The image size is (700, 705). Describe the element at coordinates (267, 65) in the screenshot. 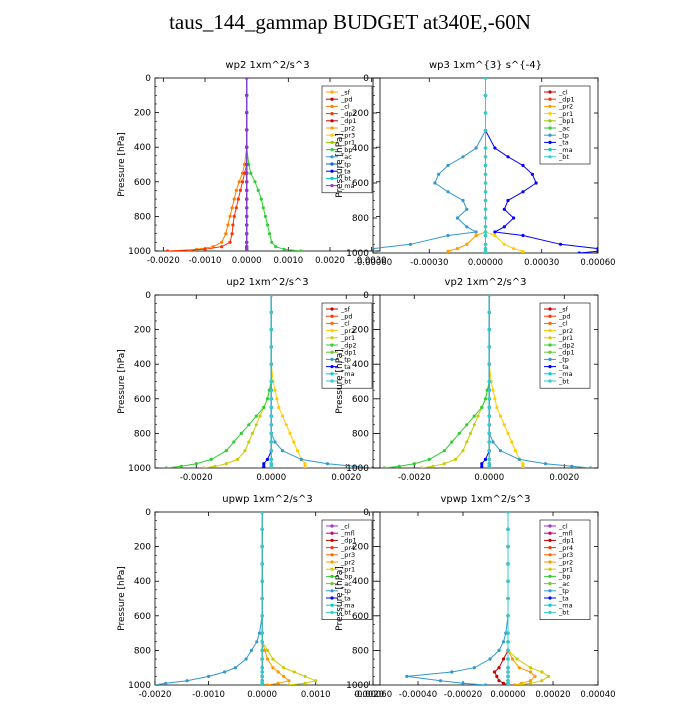

I see `chart-title: wp2 1xm^2/s^3` at that location.